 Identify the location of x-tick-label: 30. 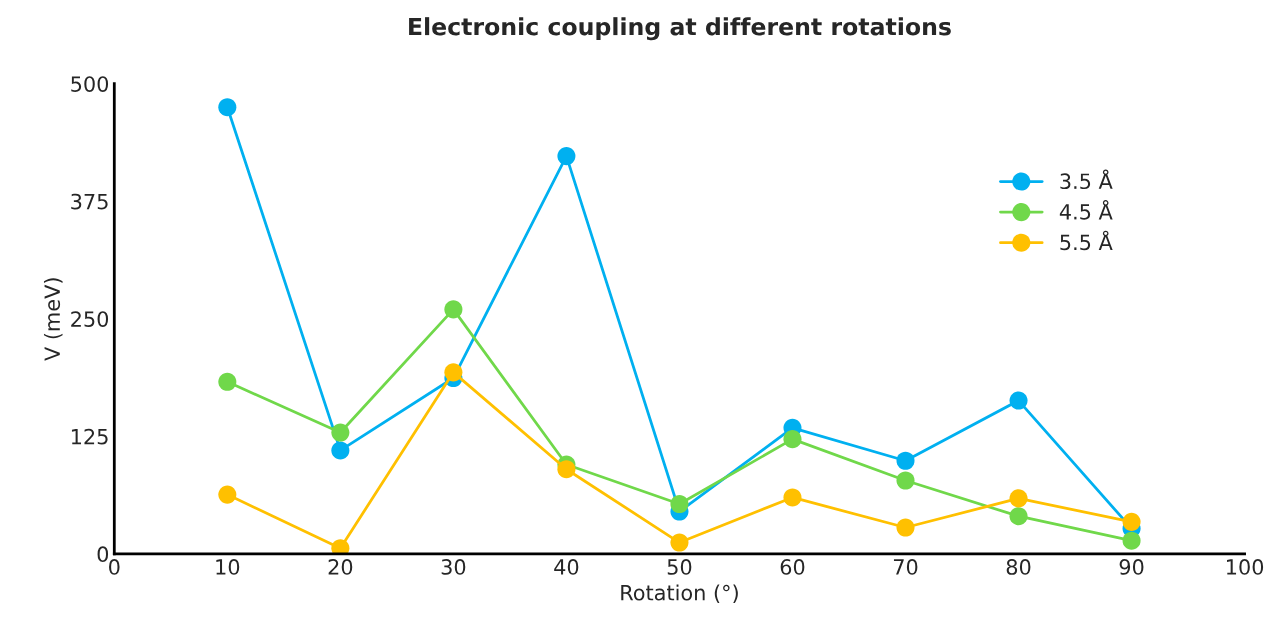
(453, 567).